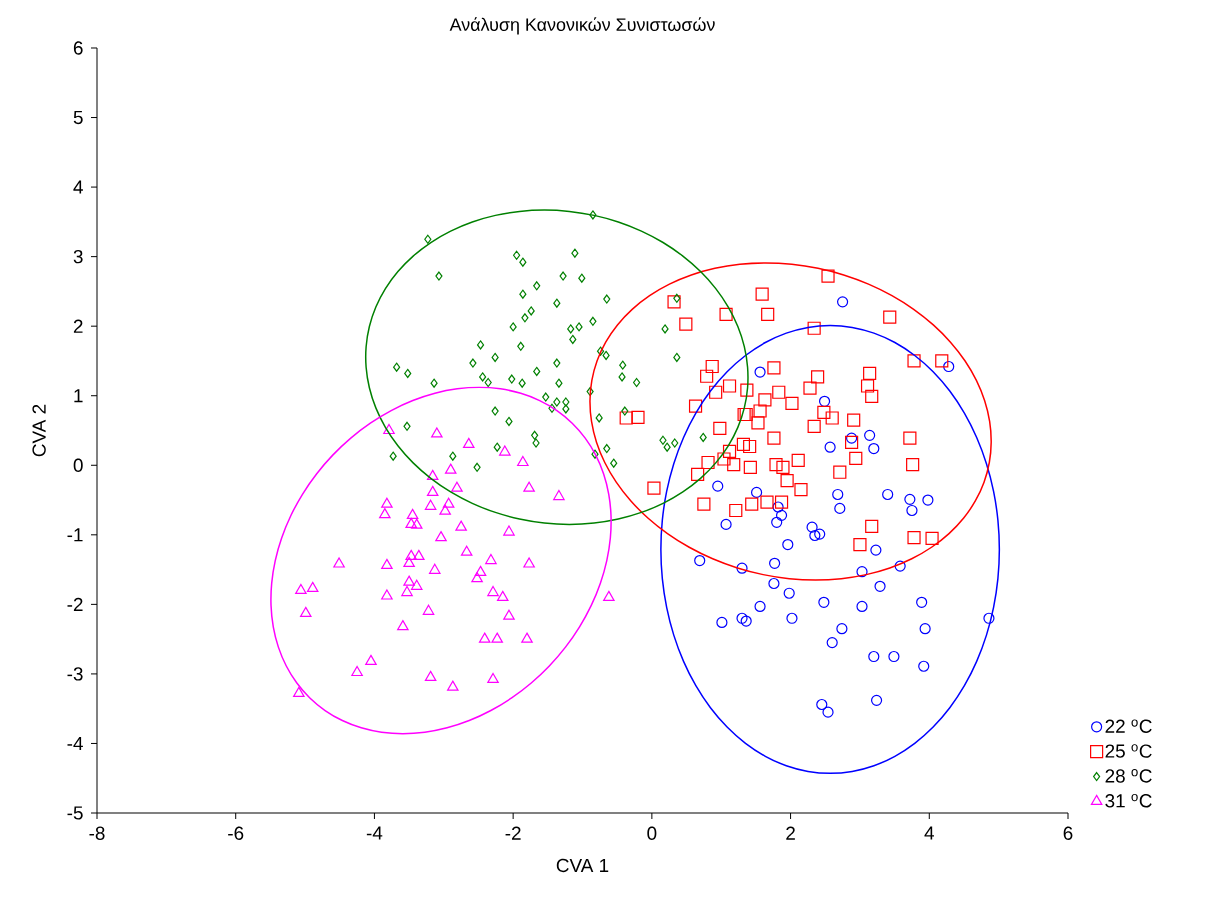 This screenshot has width=1212, height=907. I want to click on legend-label: 31 $^{o}$C, so click(1128, 800).